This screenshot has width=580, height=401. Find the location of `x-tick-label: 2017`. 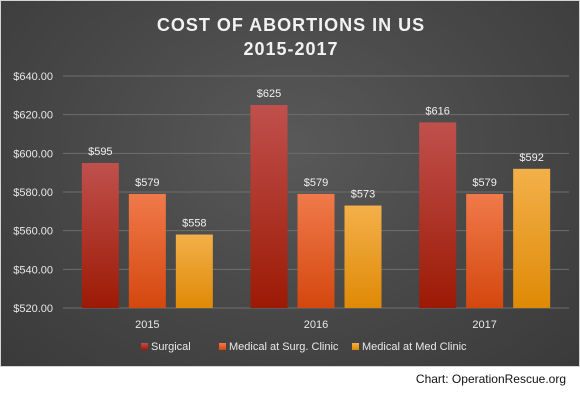

x-tick-label: 2017 is located at coordinates (484, 325).